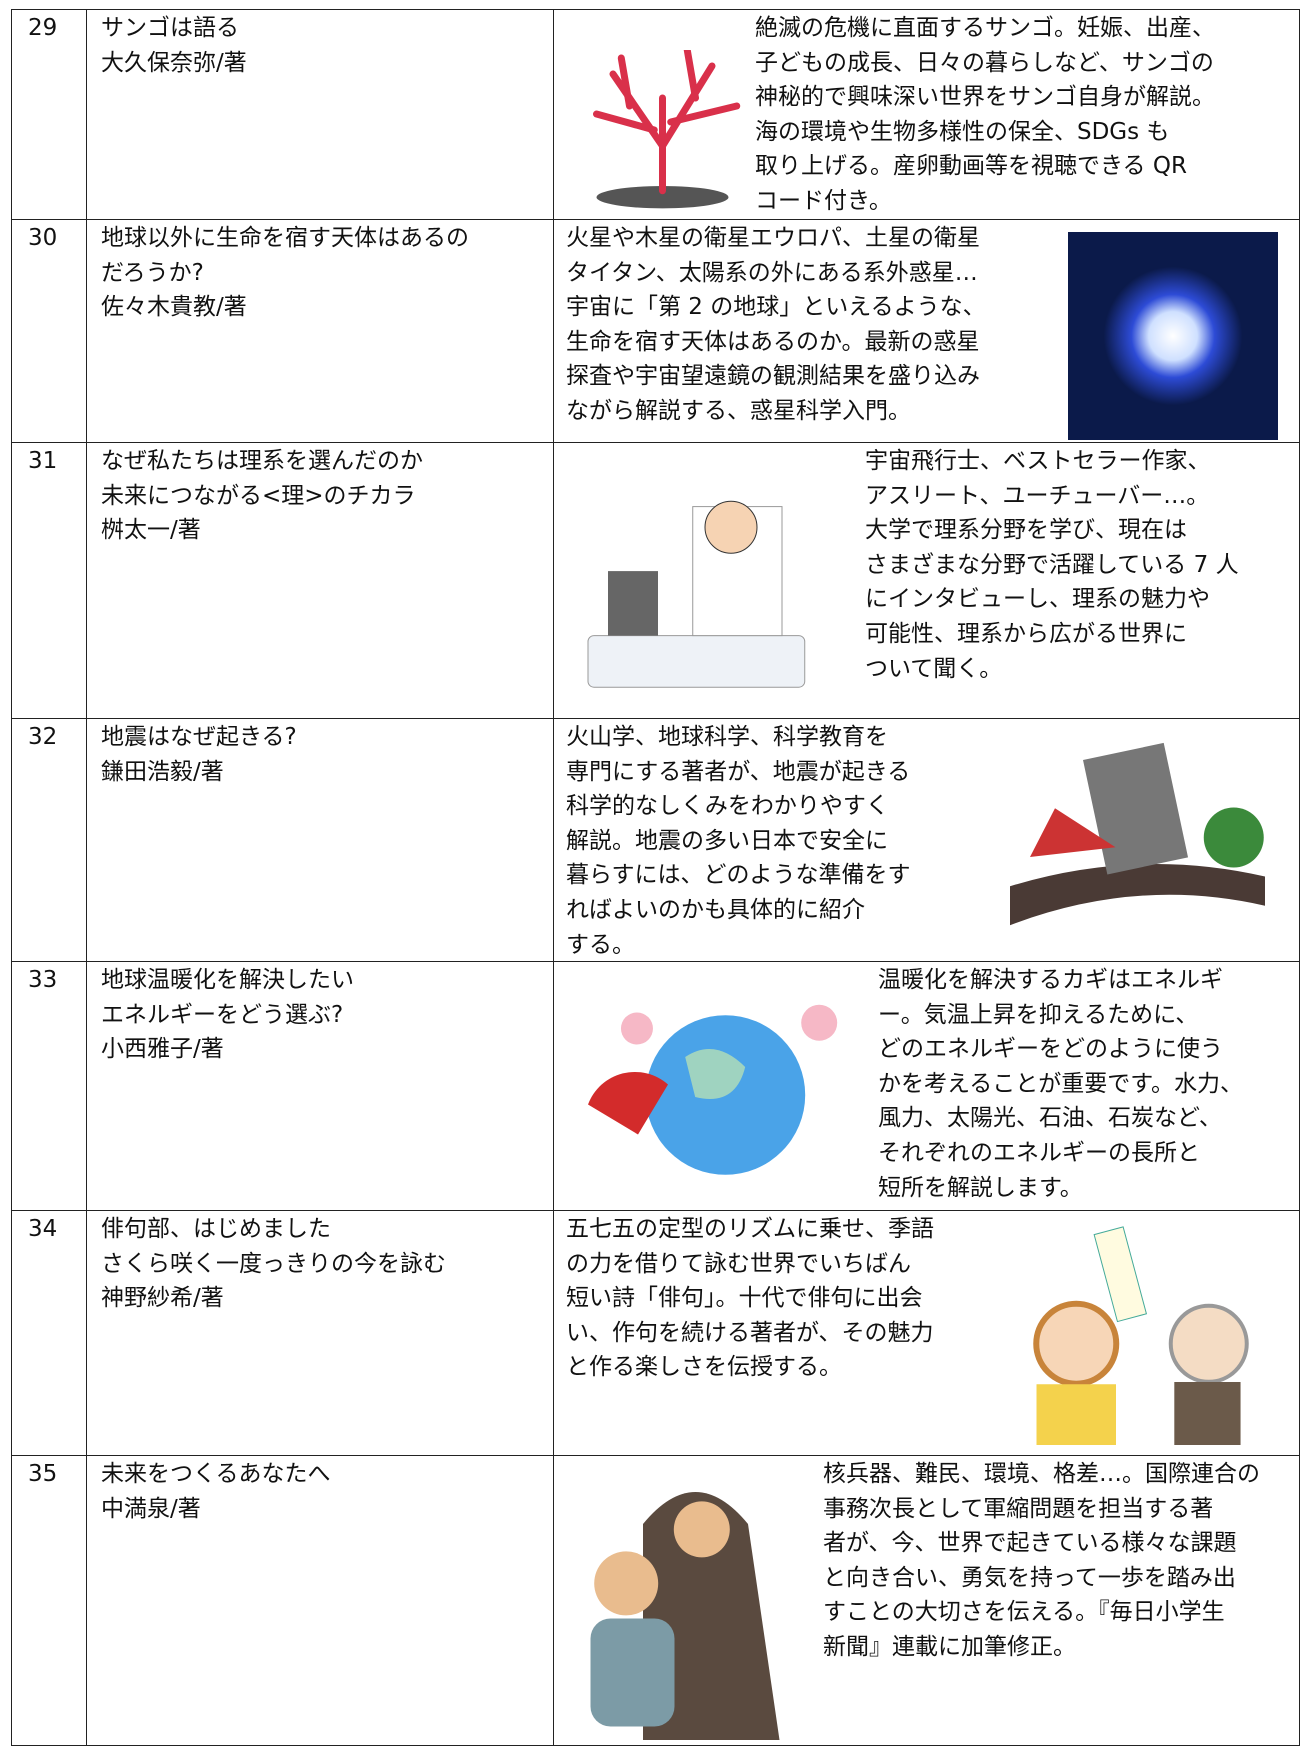 Image resolution: width=1310 pixels, height=1746 pixels. What do you see at coordinates (971, 166) in the screenshot?
I see `description-line: 取り上げる。産卵動画等を視聴できる QR` at bounding box center [971, 166].